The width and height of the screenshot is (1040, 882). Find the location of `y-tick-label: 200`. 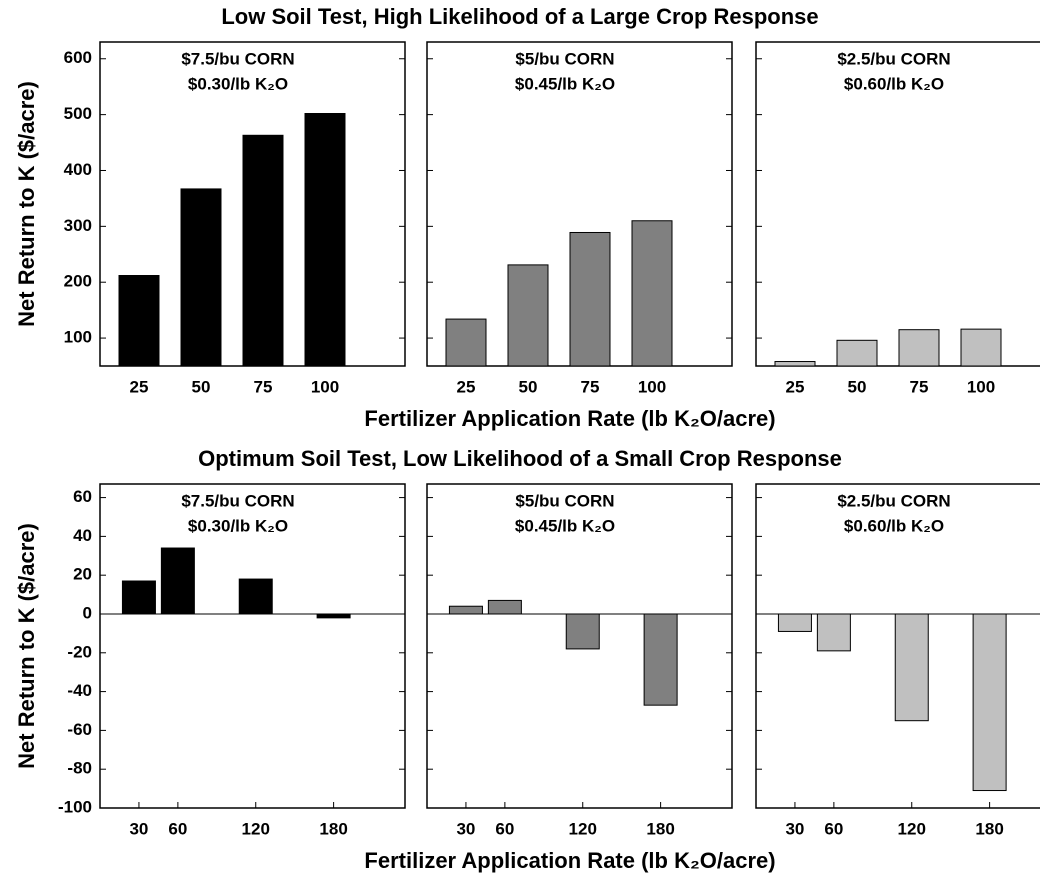

y-tick-label: 200 is located at coordinates (78, 281).